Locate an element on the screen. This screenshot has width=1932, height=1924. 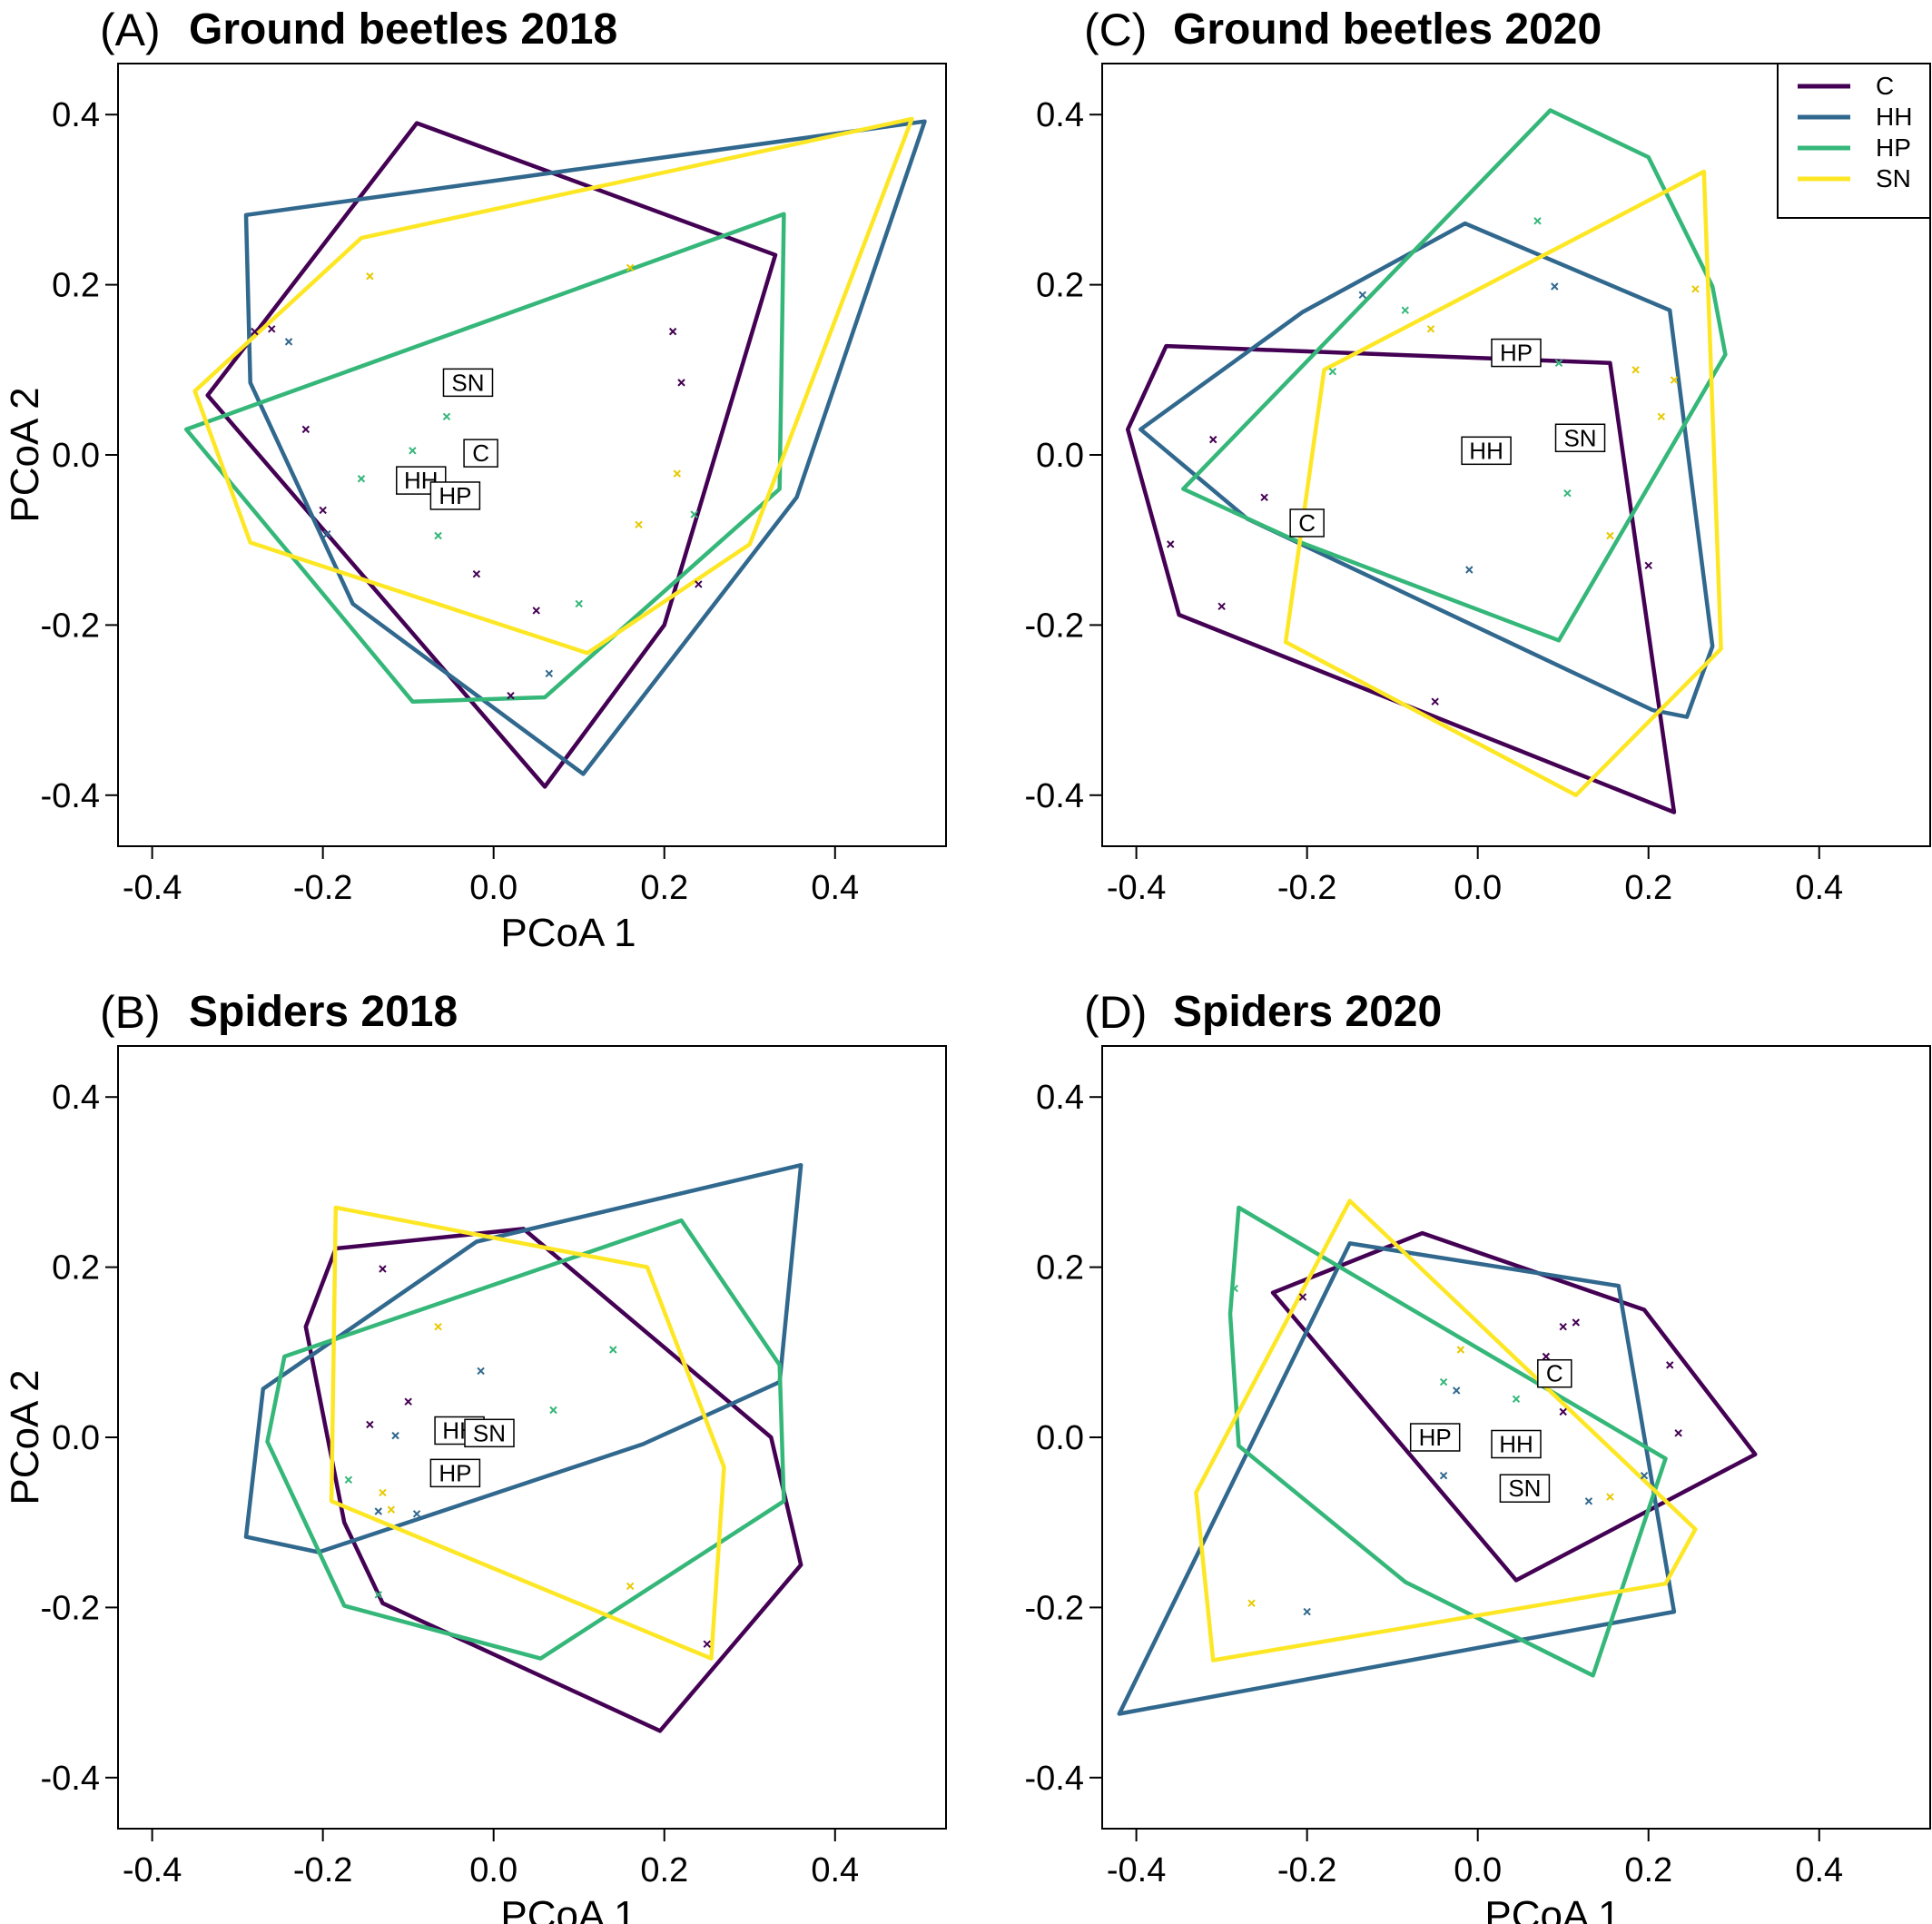
x-tick-label: 0.4 is located at coordinates (835, 1870).